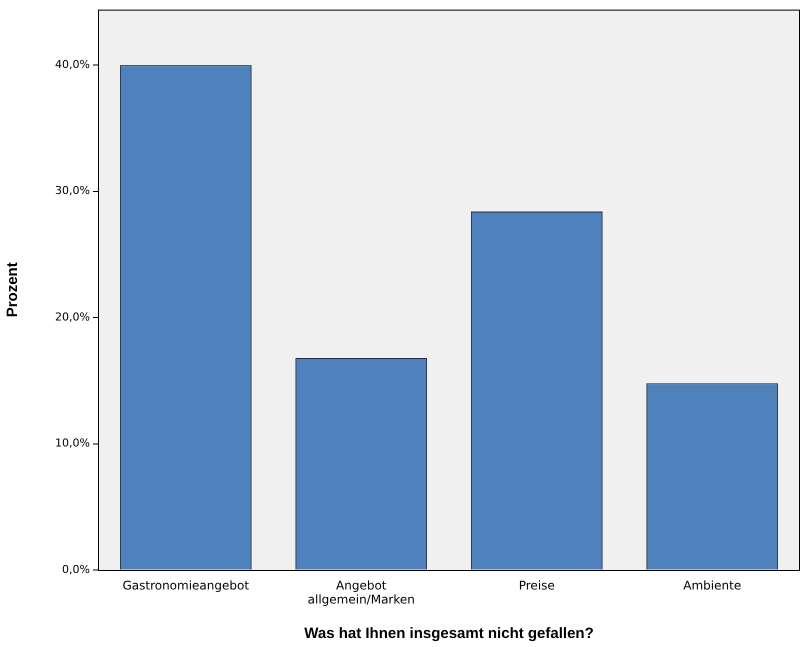  Describe the element at coordinates (186, 585) in the screenshot. I see `x-tick-label: Gastronomieangebot` at that location.